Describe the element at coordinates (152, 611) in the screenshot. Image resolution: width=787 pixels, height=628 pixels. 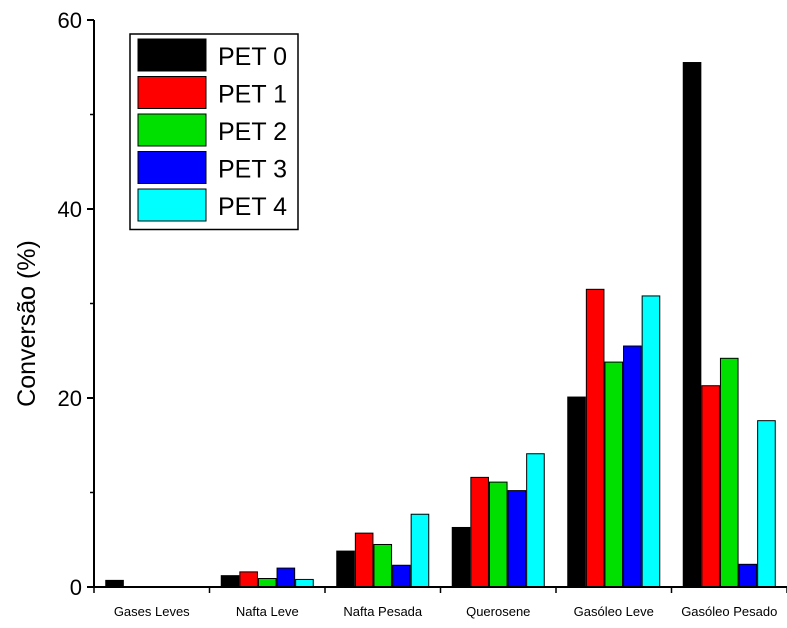
I see `x-tick-label: Gases Leves` at that location.